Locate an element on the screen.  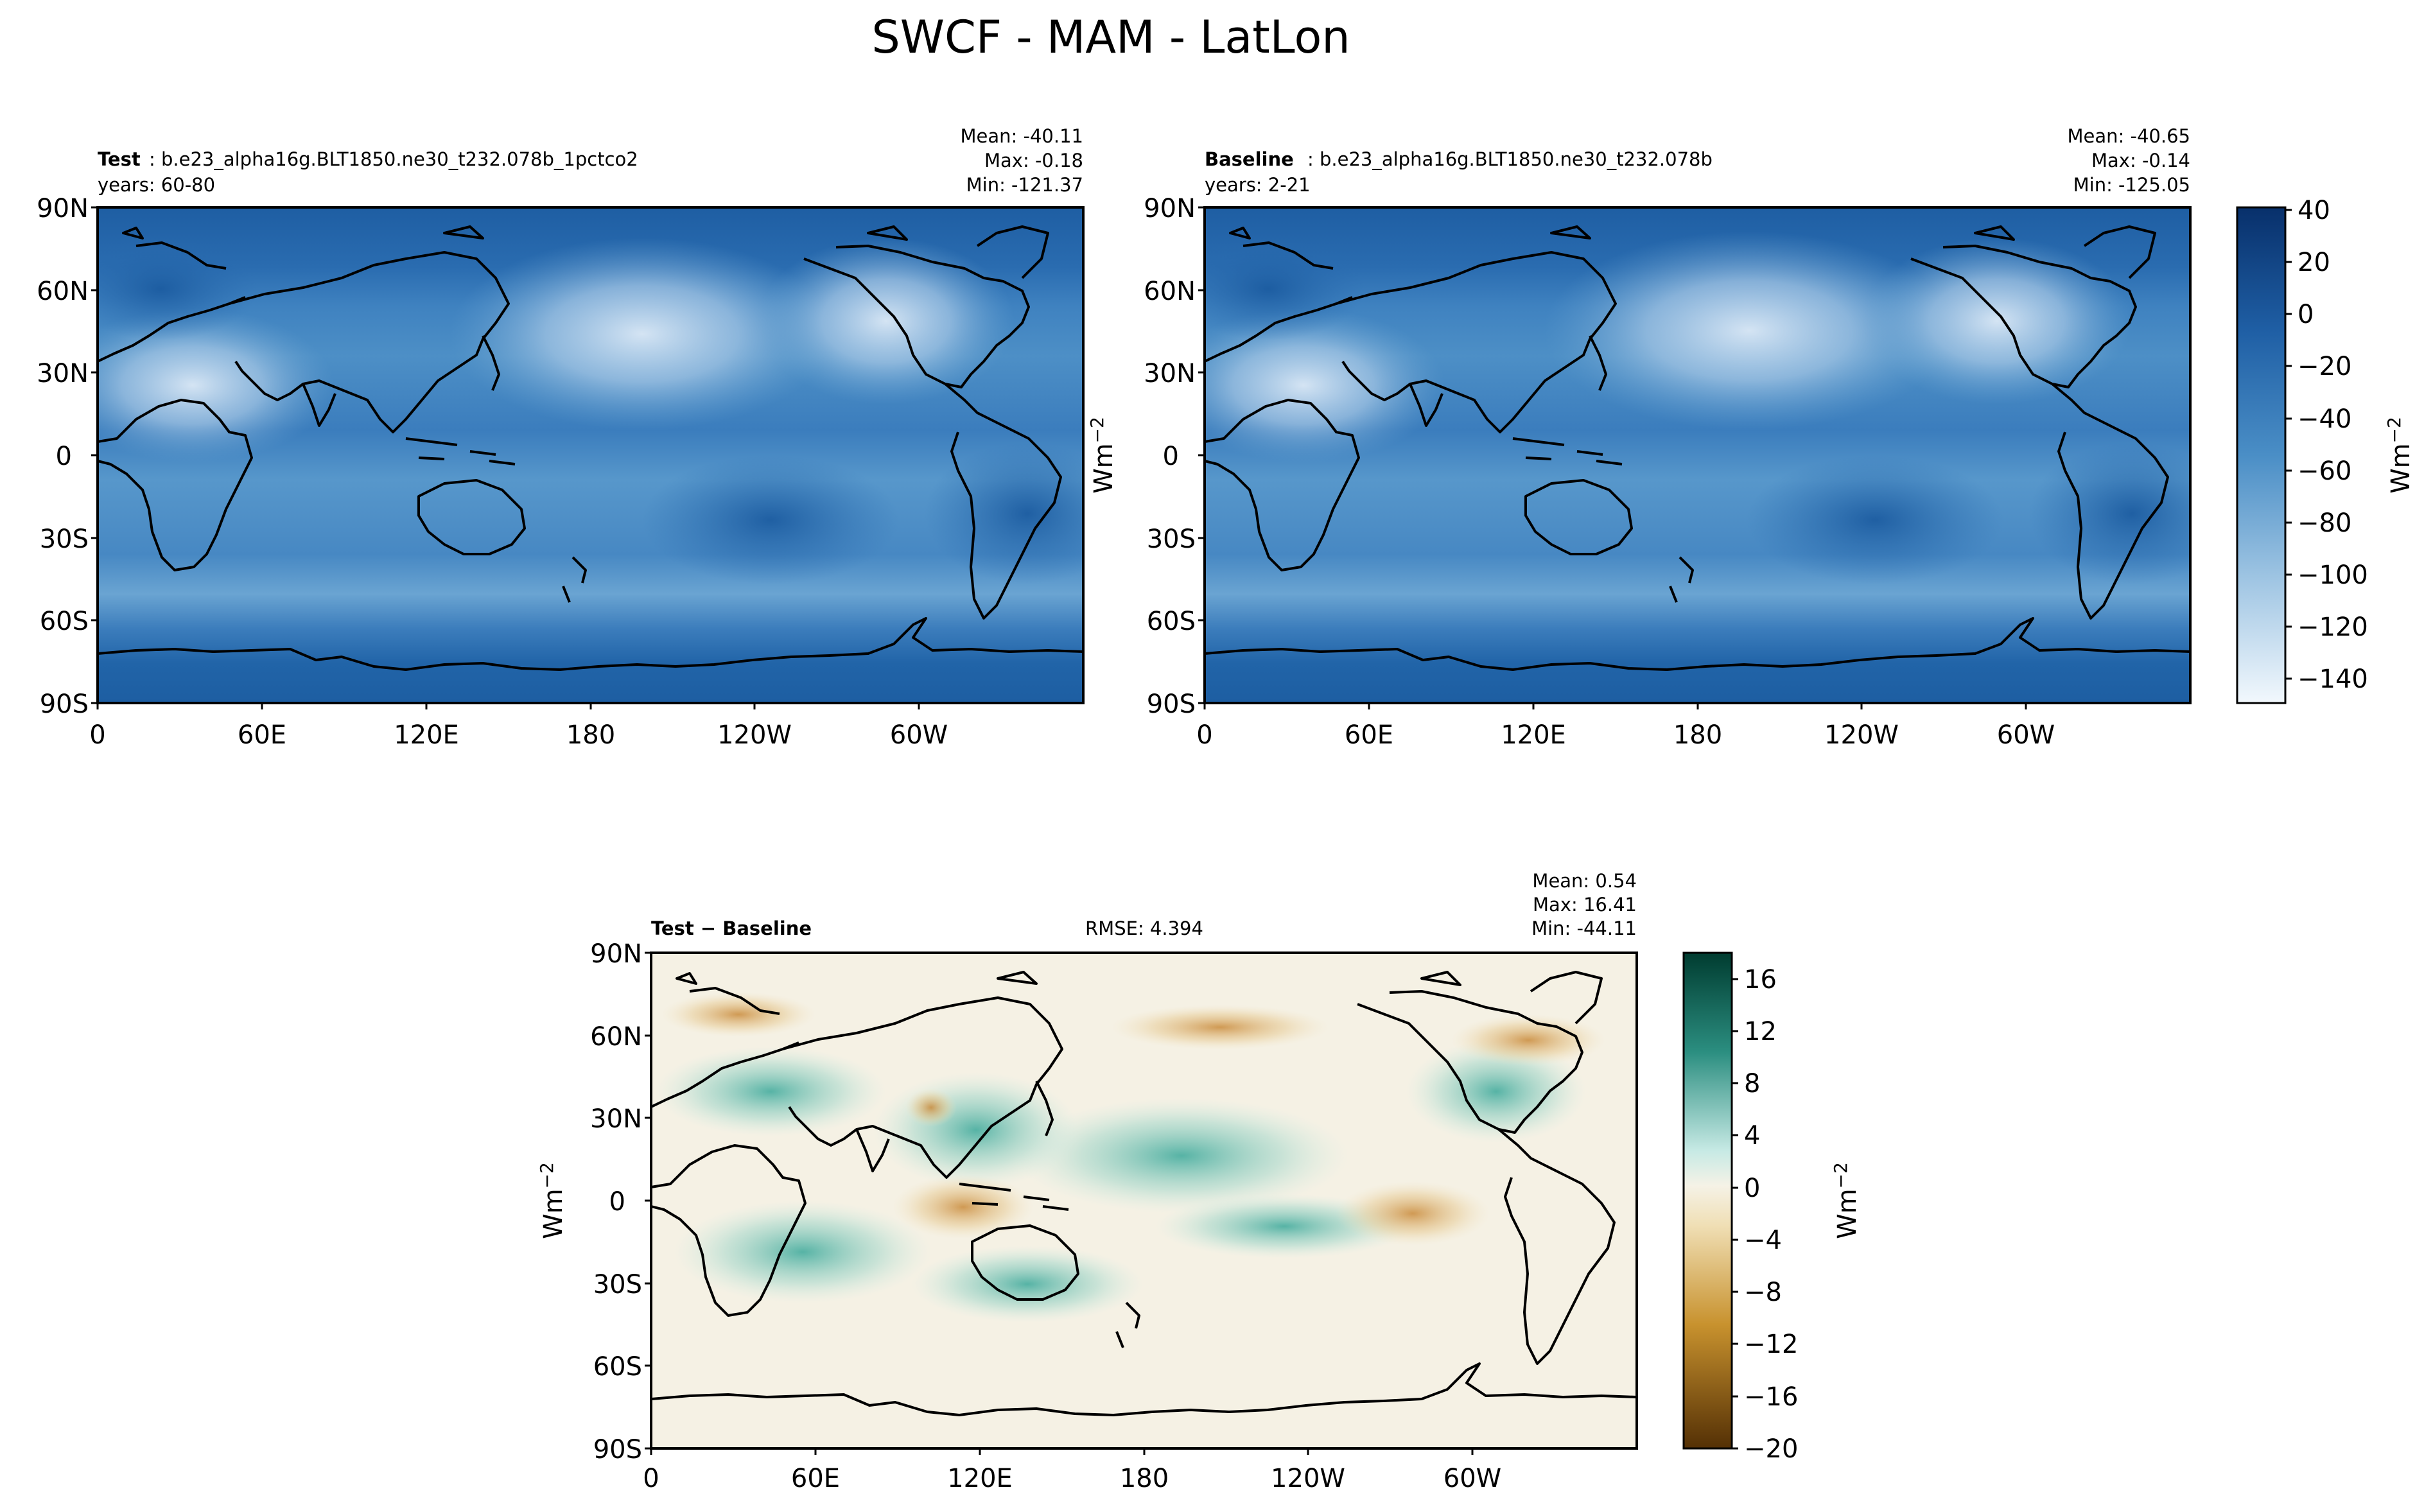
panel-test-xaxis: 0 60E 120E 180 120W 60W is located at coordinates (518, 726).